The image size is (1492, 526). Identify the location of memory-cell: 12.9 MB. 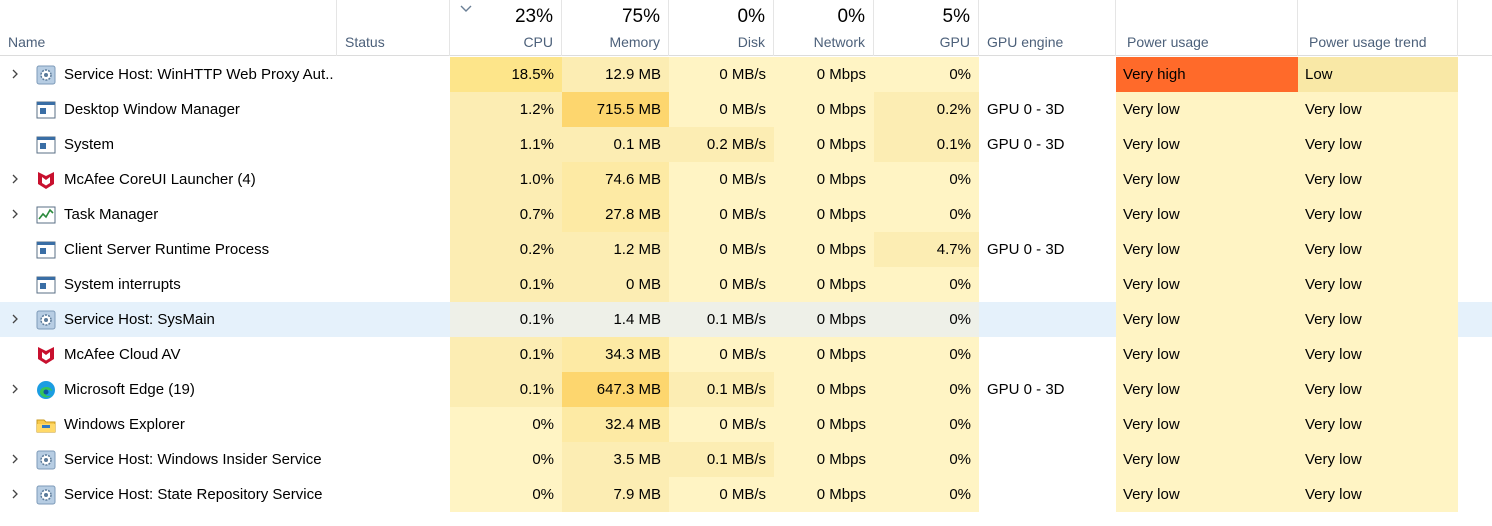
(615, 74).